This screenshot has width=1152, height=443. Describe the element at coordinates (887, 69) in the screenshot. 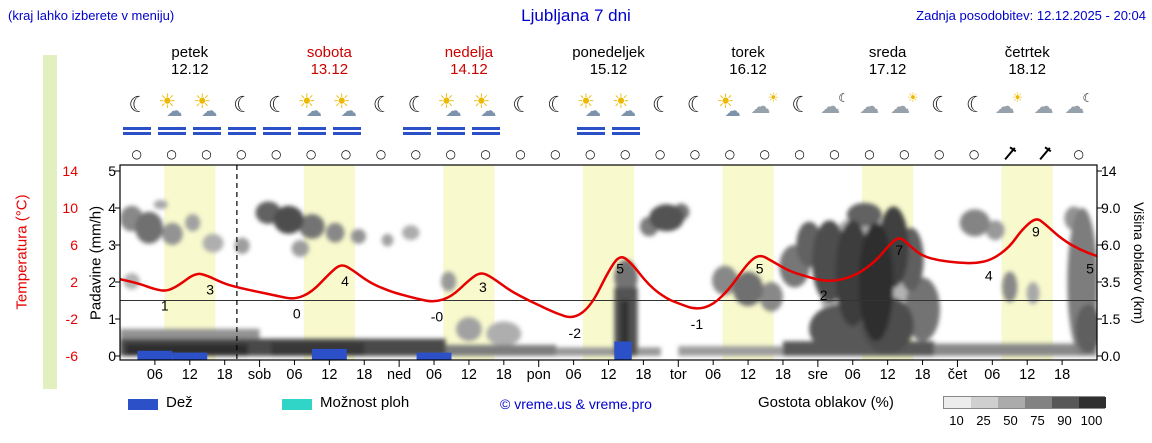

I see `day-date: 17.12` at that location.